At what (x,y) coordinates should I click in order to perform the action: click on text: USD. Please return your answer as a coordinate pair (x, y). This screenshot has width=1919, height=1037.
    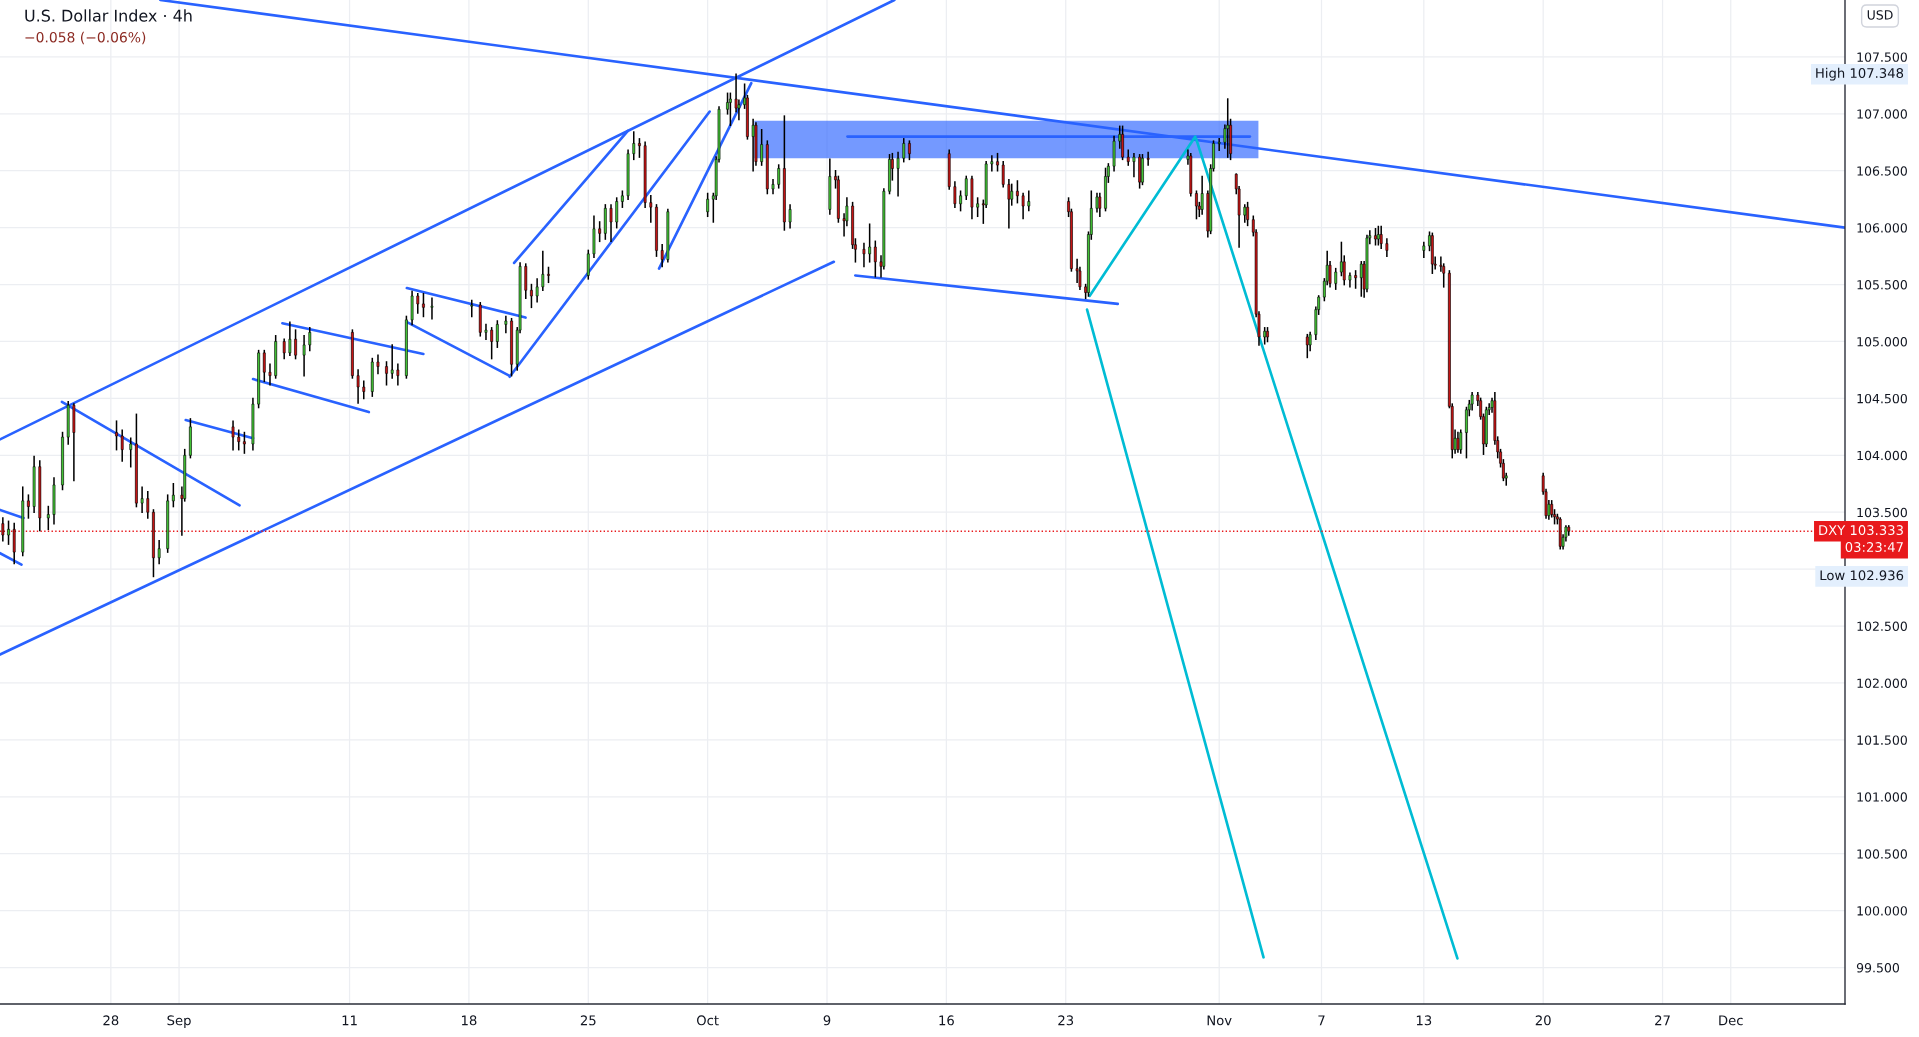
    Looking at the image, I should click on (1880, 15).